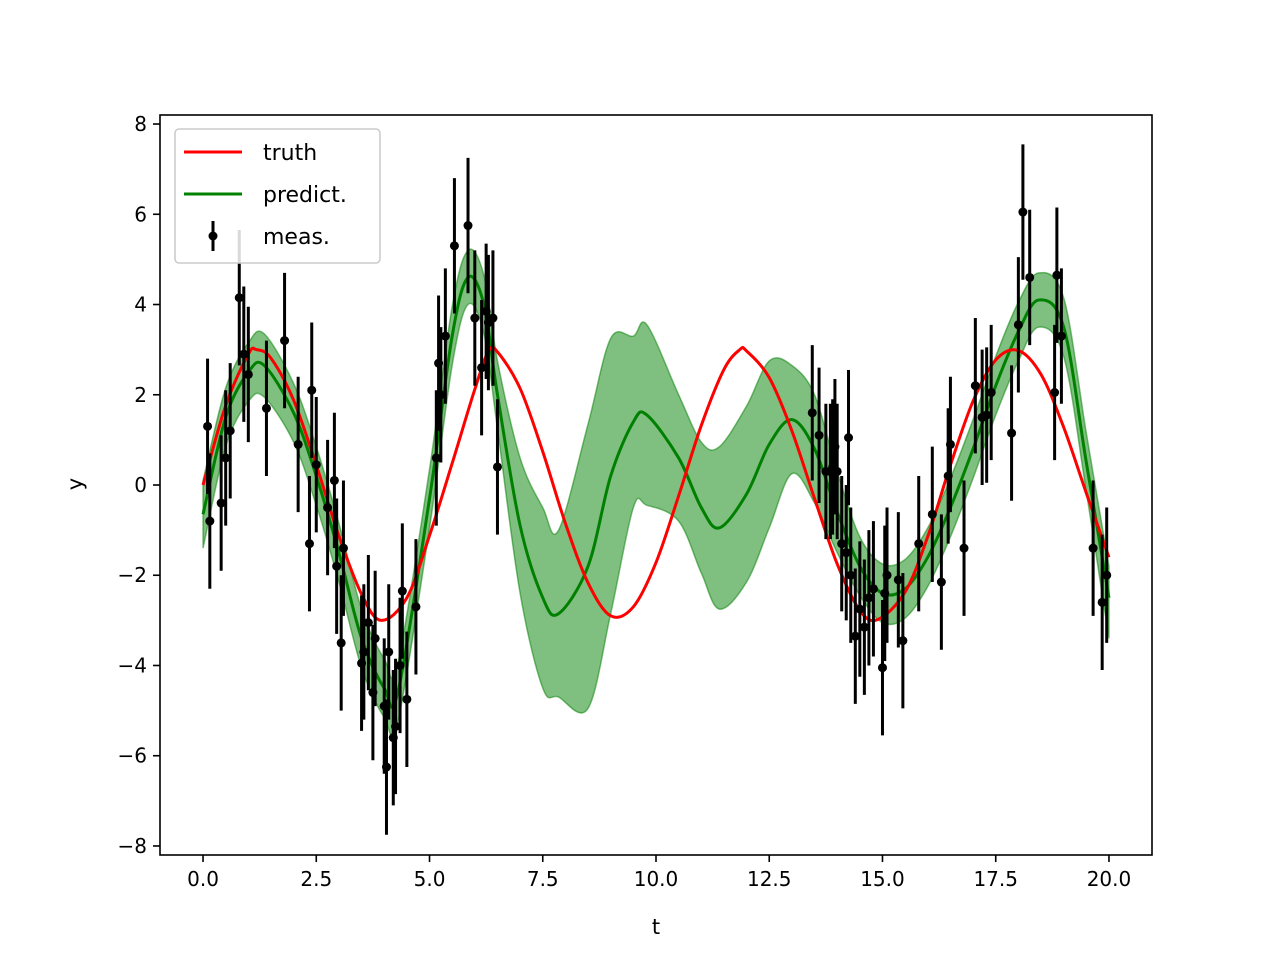 This screenshot has height=960, width=1280. Describe the element at coordinates (543, 879) in the screenshot. I see `x-tick-label: 7.5` at that location.